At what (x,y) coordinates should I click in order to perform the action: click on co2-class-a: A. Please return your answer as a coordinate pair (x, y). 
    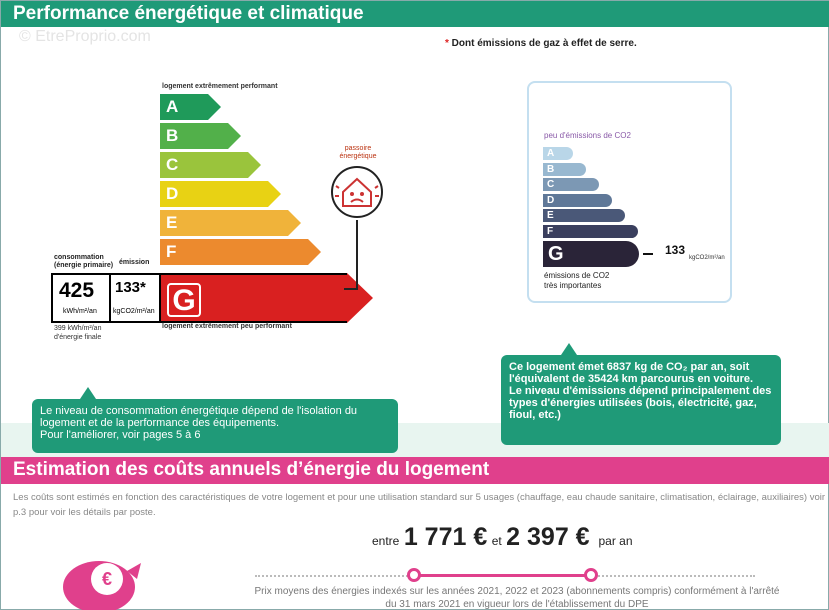
    Looking at the image, I should click on (558, 153).